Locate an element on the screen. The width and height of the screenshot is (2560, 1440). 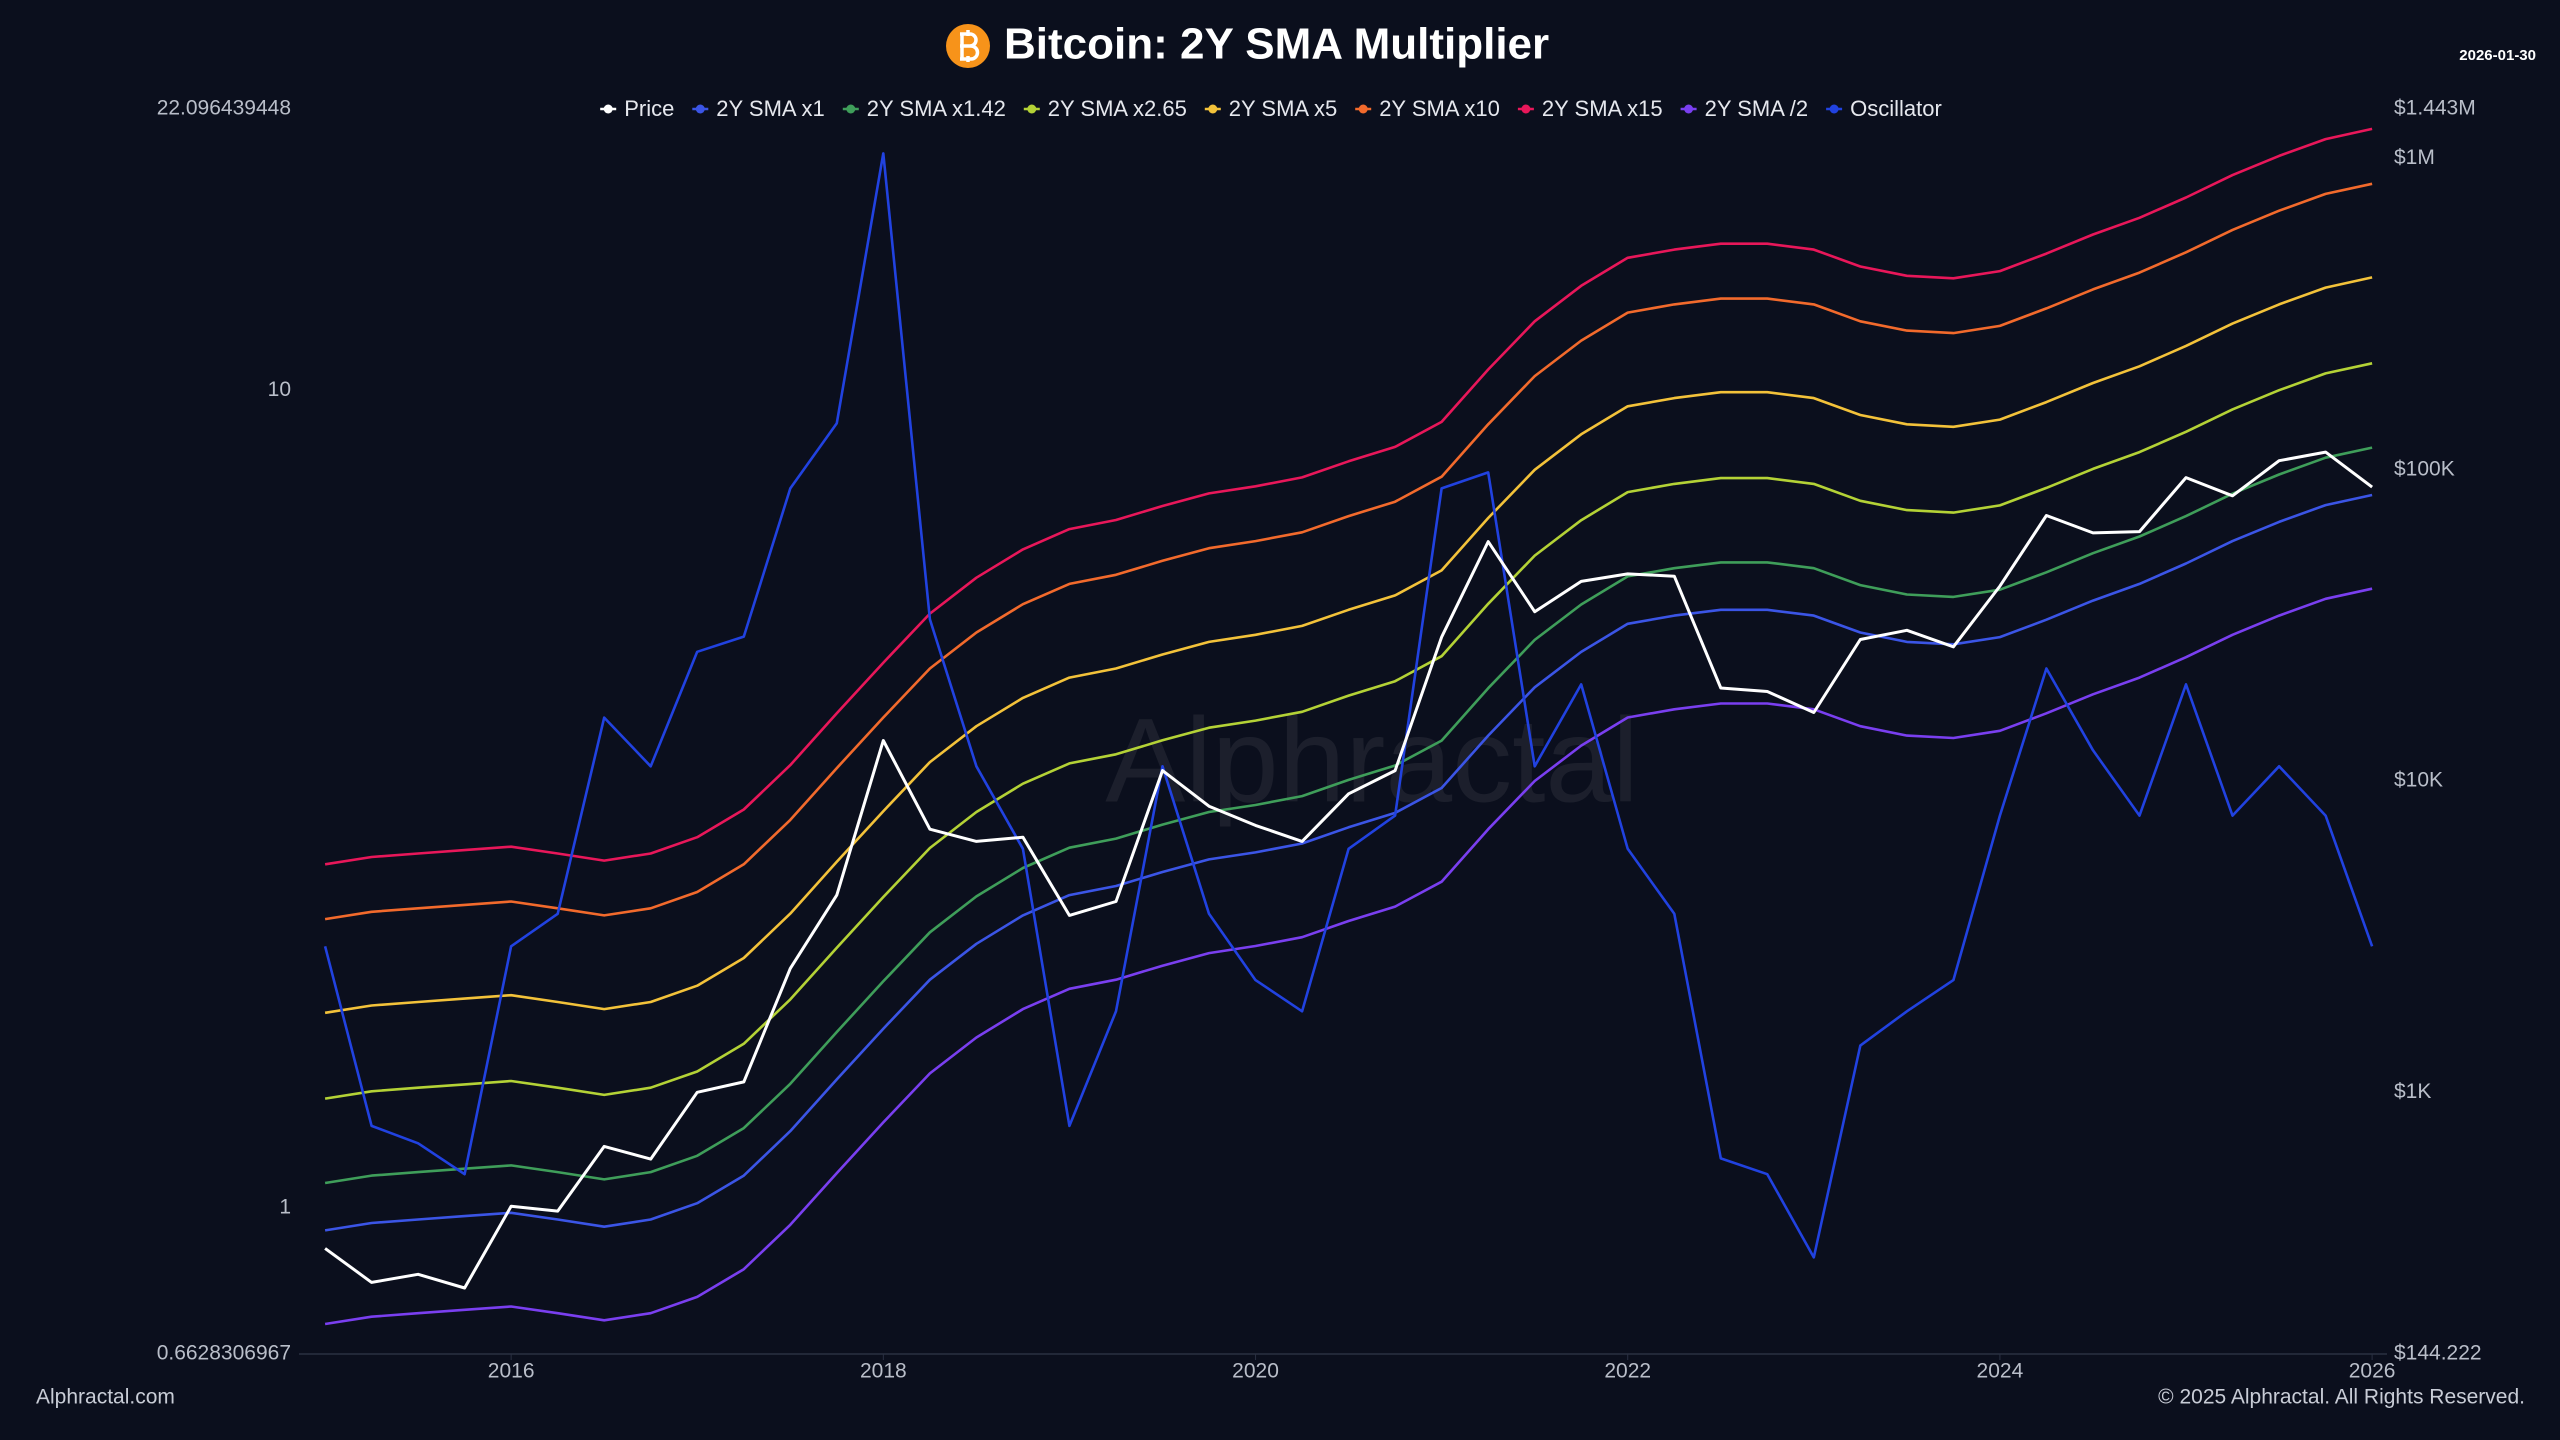
legend-item: 2Y SMA x15 is located at coordinates (1590, 108).